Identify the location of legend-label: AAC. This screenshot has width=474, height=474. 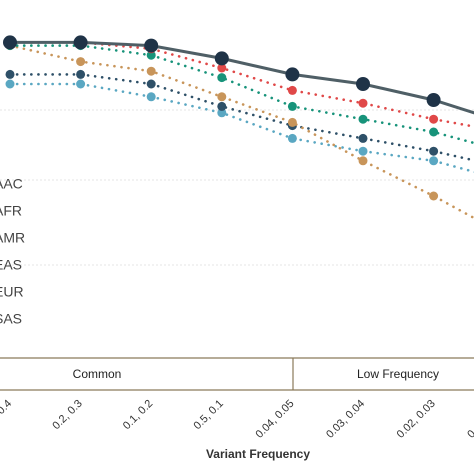
(11, 184).